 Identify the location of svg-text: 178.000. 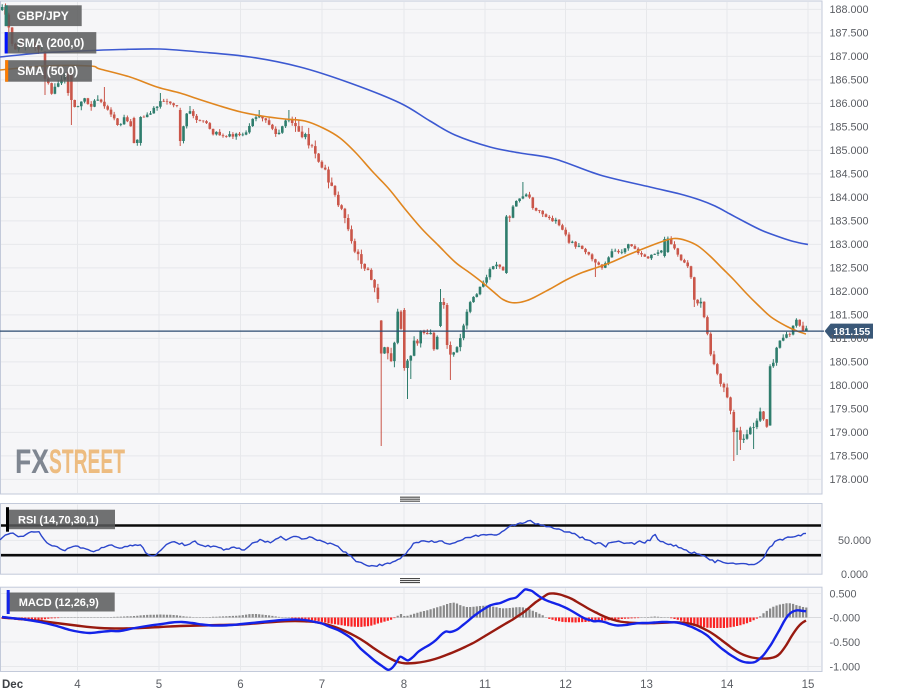
(849, 480).